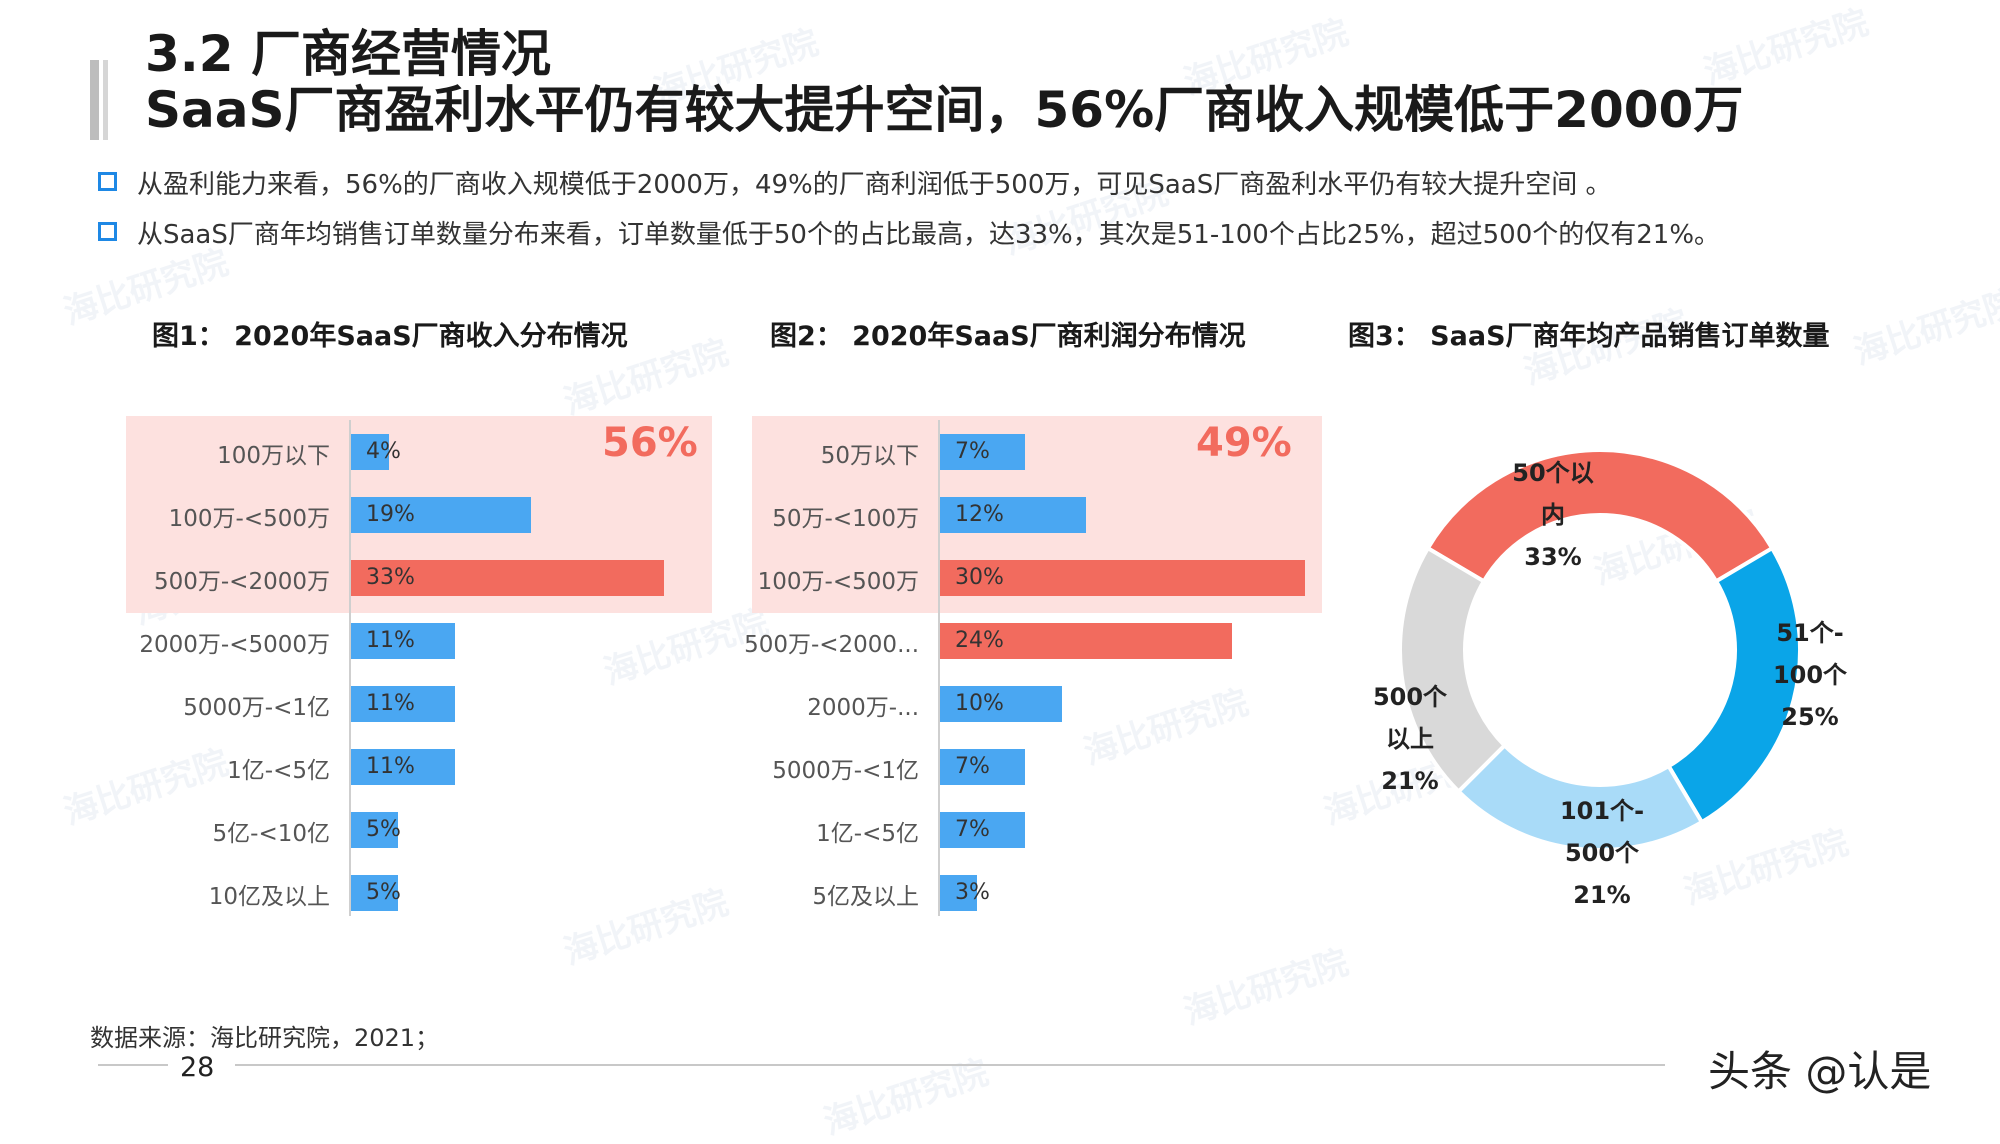  Describe the element at coordinates (950, 1065) in the screenshot. I see `footer-divider-right` at that location.